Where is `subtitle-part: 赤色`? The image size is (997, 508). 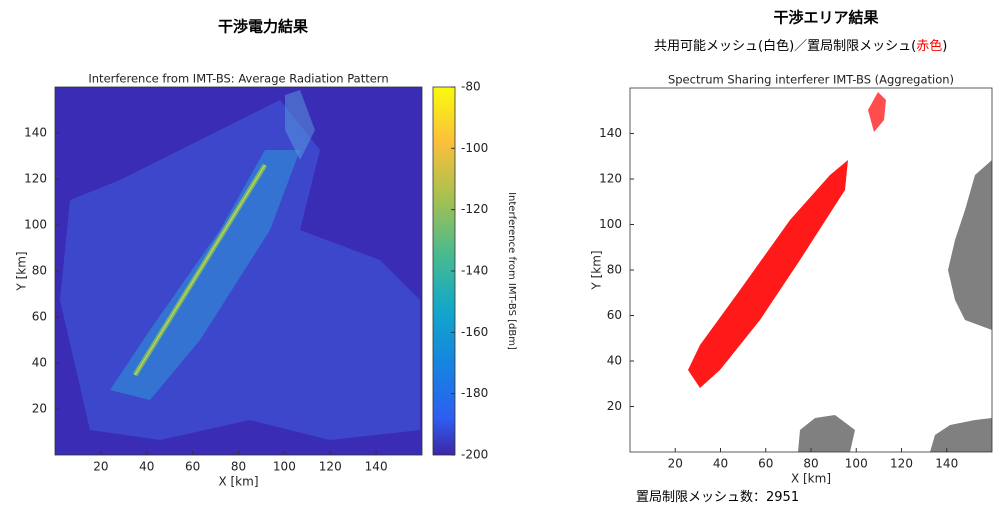 subtitle-part: 赤色 is located at coordinates (929, 46).